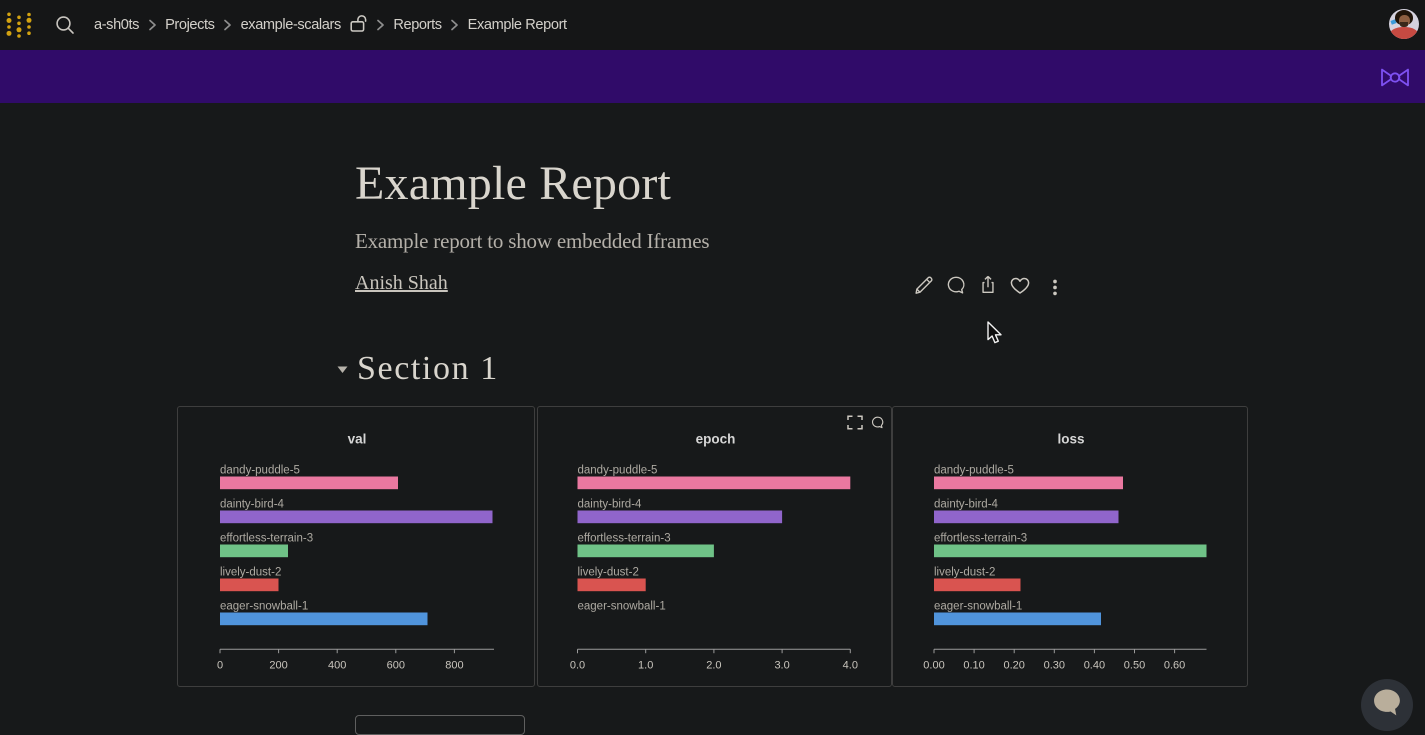  What do you see at coordinates (1054, 666) in the screenshot?
I see `svg-text: 0.30` at bounding box center [1054, 666].